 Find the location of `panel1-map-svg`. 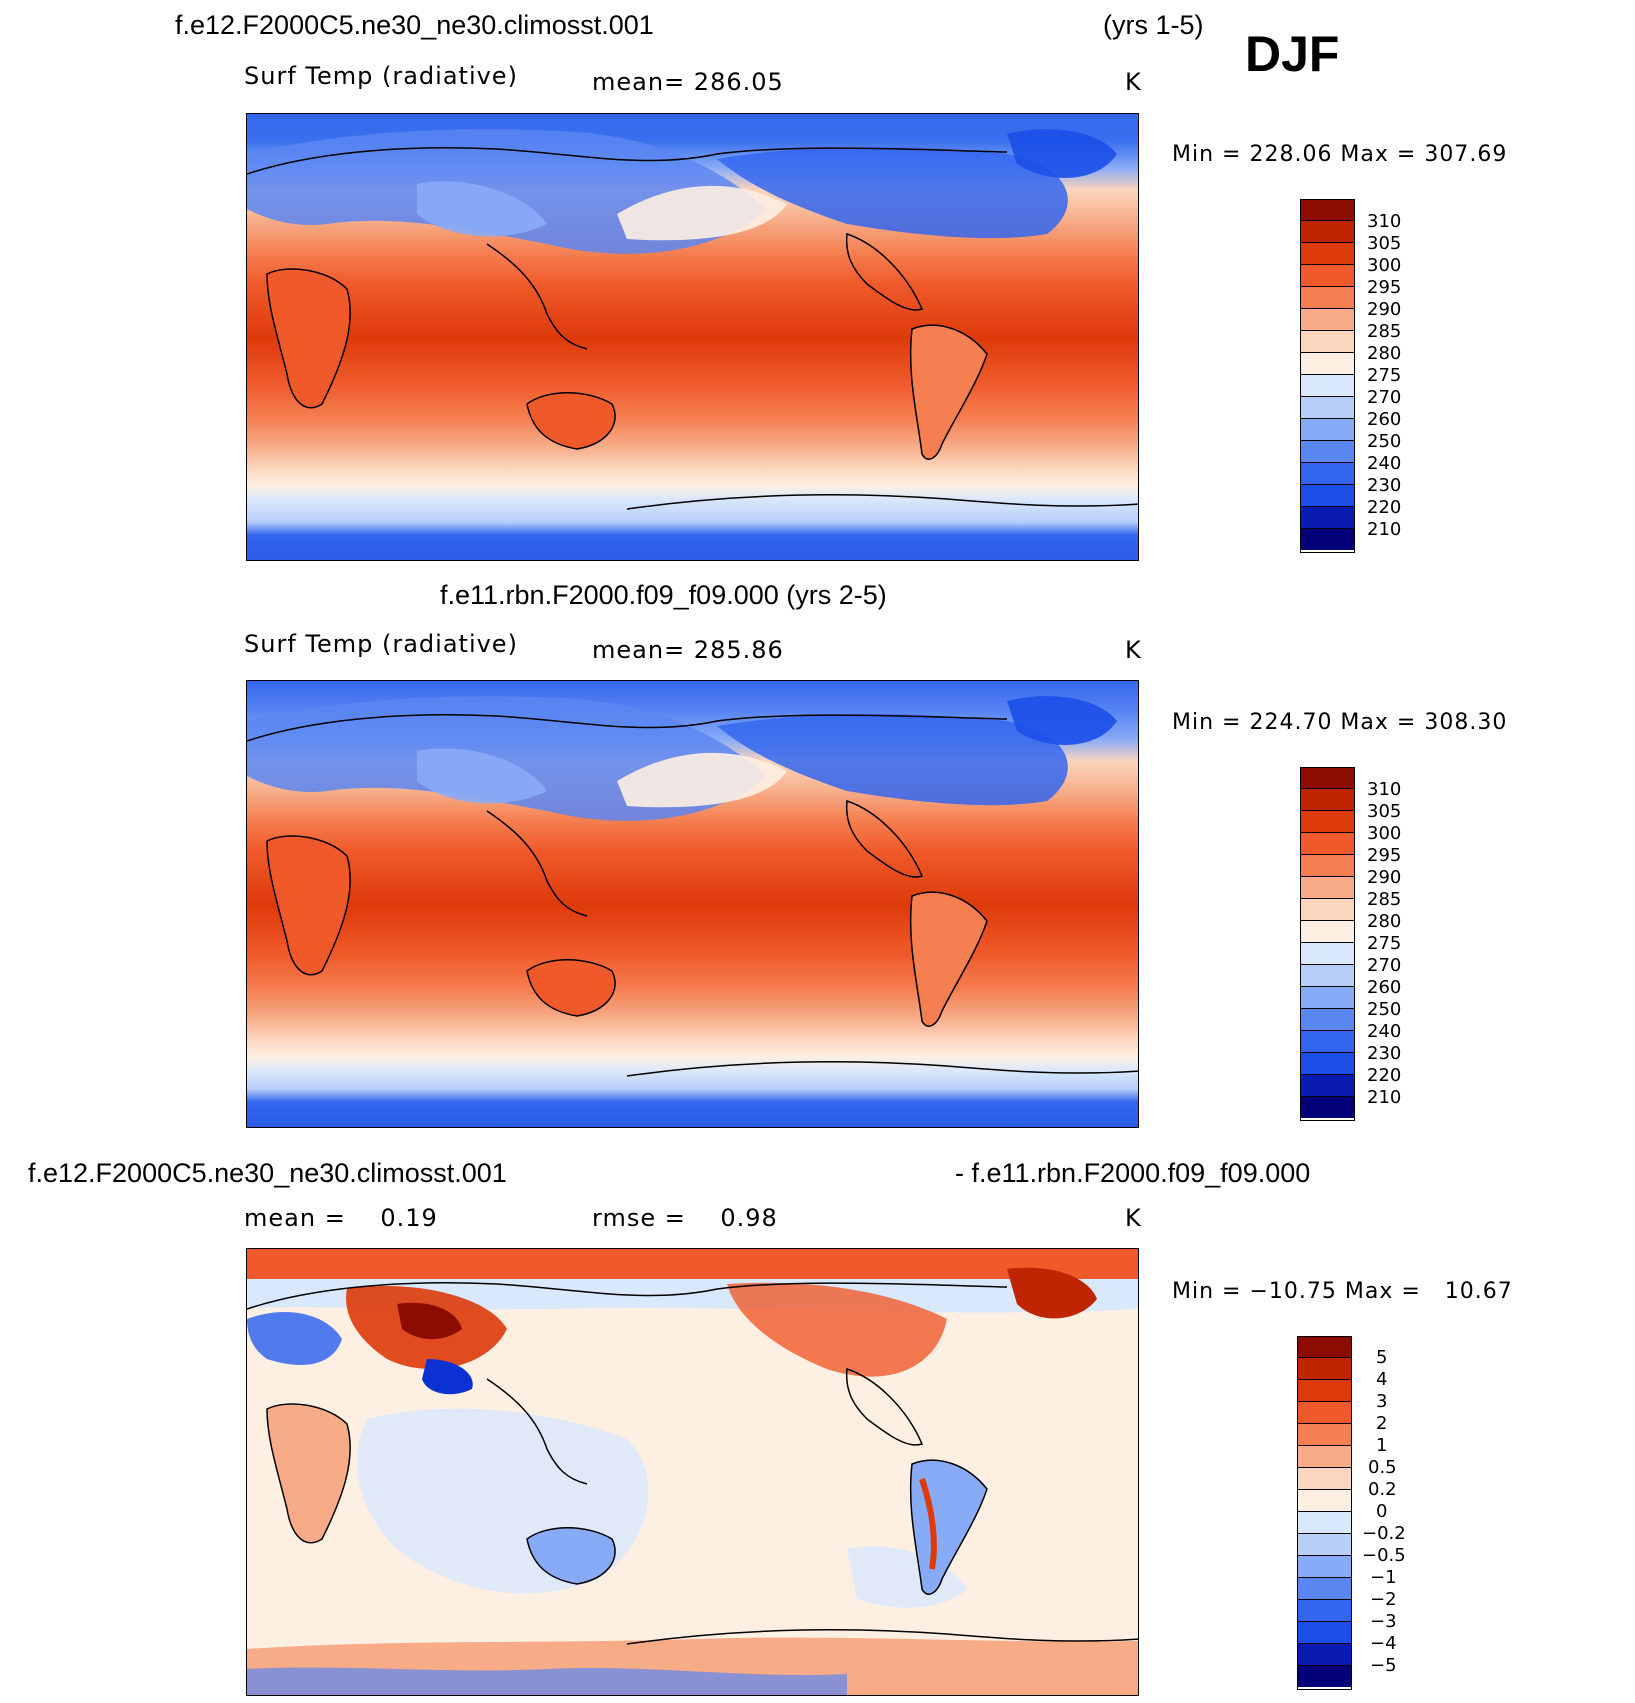

panel1-map-svg is located at coordinates (692, 337).